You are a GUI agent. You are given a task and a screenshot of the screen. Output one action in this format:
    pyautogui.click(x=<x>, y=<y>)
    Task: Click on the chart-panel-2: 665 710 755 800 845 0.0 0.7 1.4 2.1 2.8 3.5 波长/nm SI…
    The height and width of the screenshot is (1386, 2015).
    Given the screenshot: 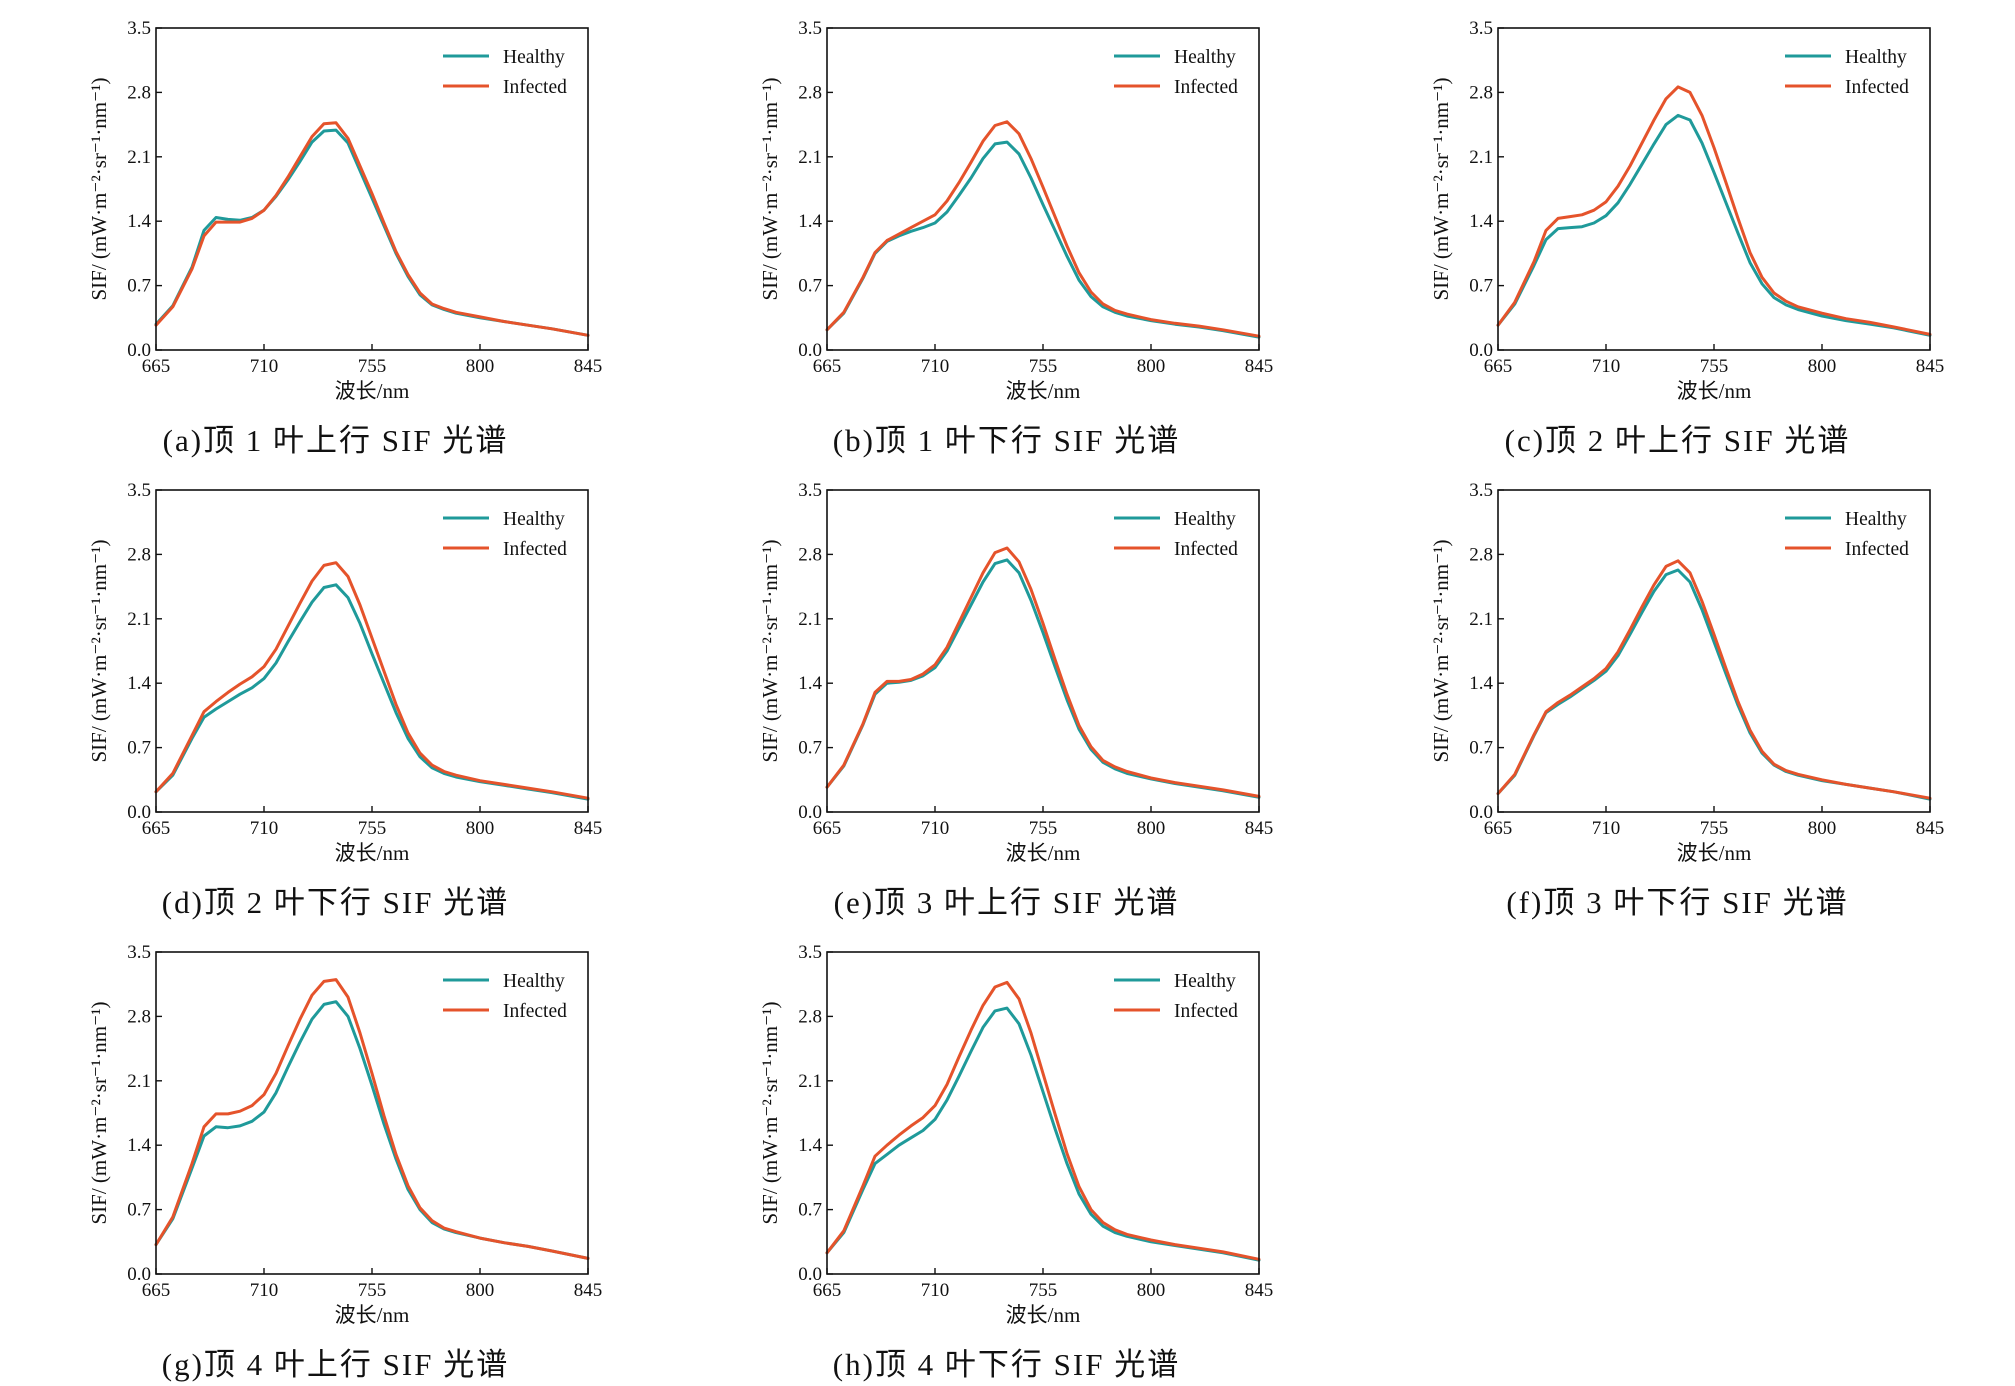 What is the action you would take?
    pyautogui.click(x=1006, y=231)
    